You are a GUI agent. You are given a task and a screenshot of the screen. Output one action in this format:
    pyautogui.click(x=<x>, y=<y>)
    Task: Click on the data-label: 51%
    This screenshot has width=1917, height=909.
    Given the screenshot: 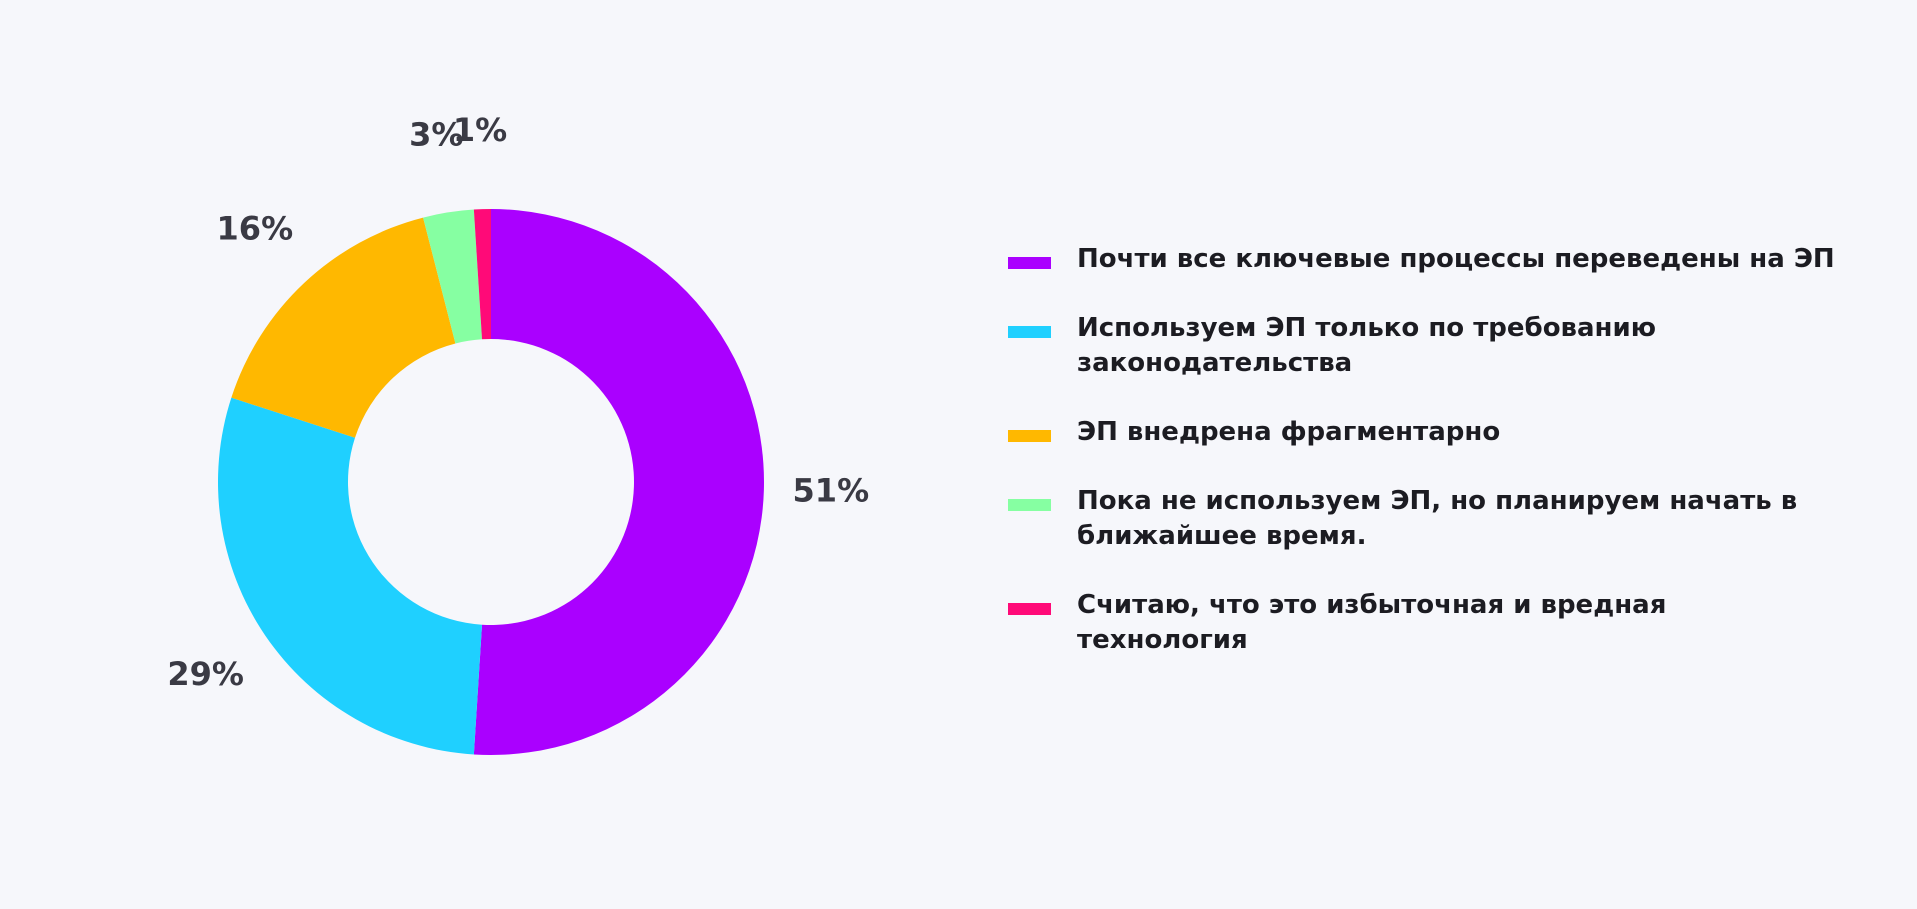 What is the action you would take?
    pyautogui.click(x=831, y=491)
    